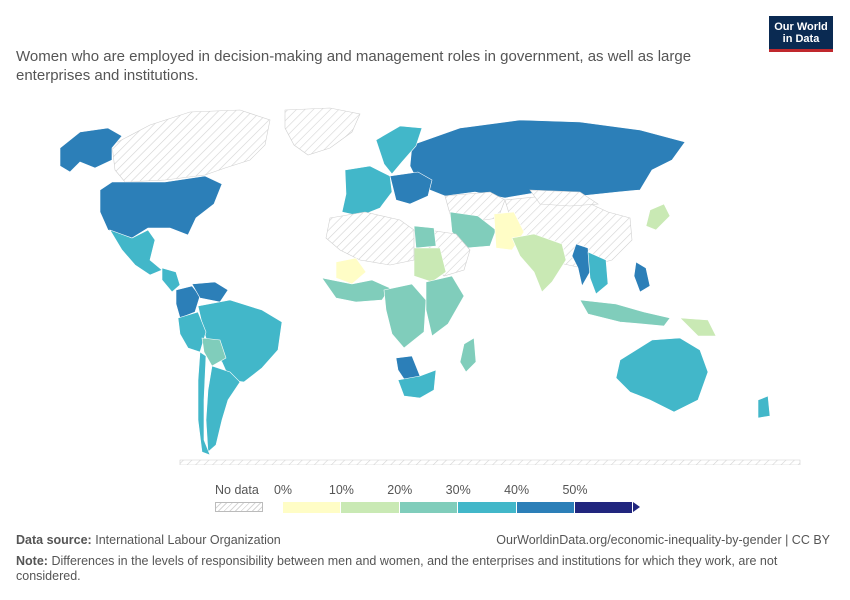  What do you see at coordinates (351, 271) in the screenshot?
I see `region-mali` at bounding box center [351, 271].